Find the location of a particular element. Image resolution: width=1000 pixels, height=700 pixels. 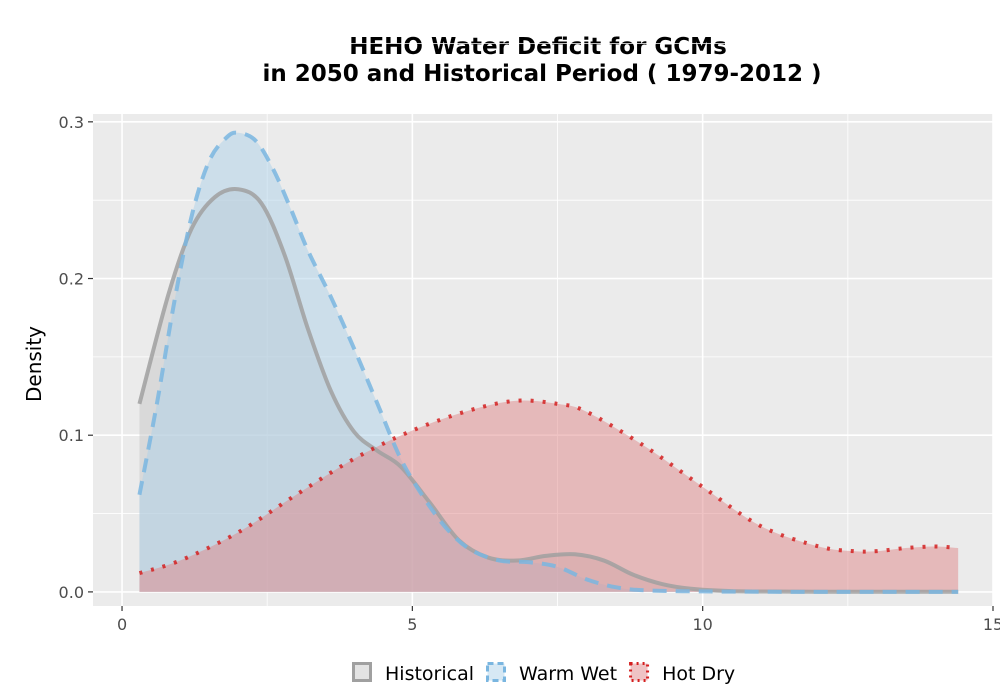

y-tick-label: 0.1 is located at coordinates (71, 435).